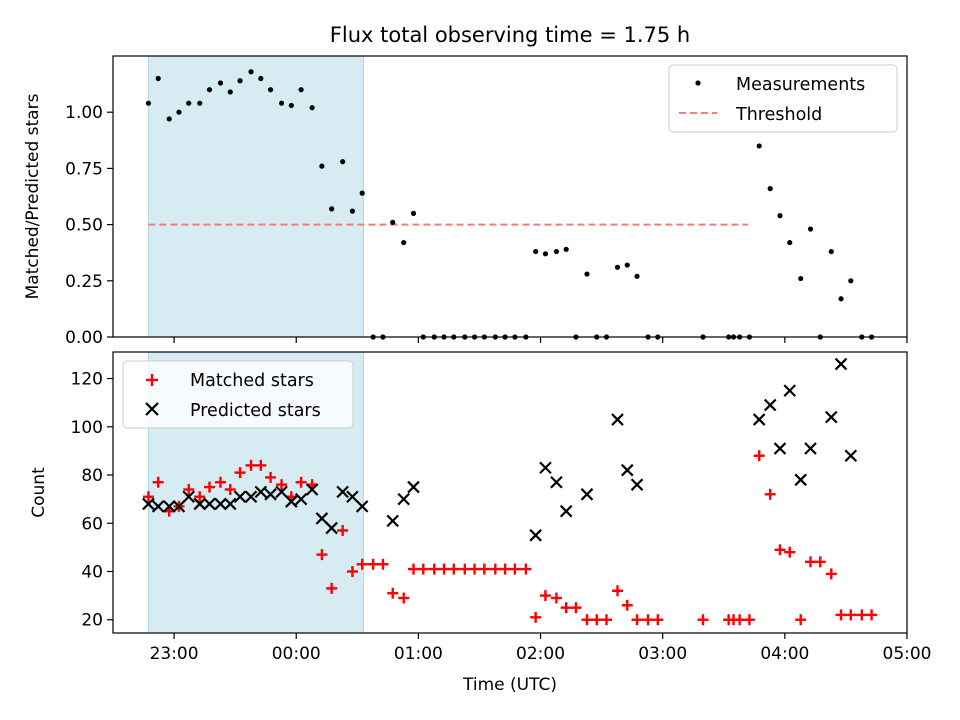  I want to click on bottom-legend: Matched stars Predicted stars, so click(238, 394).